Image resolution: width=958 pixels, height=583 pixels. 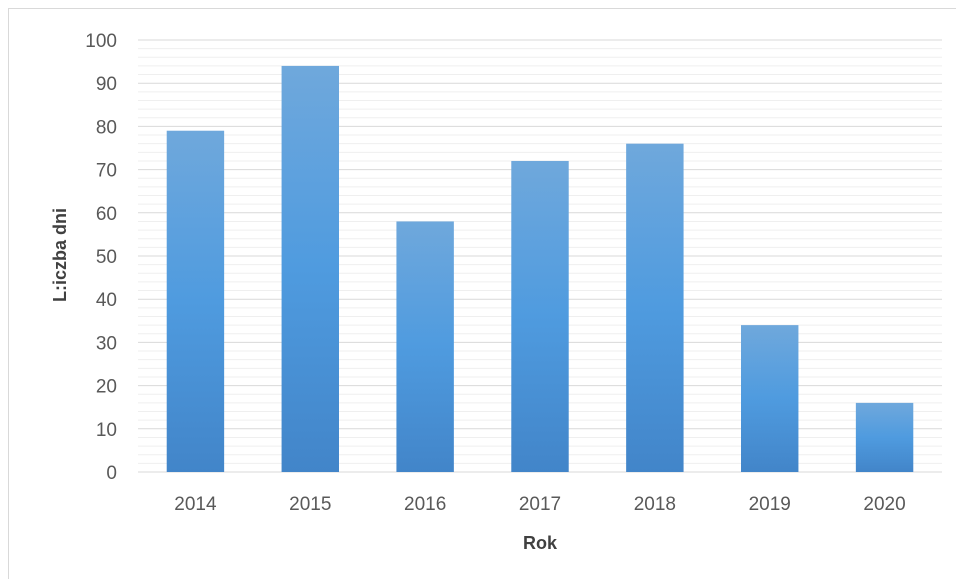 I want to click on y-tick-label: 40, so click(x=106, y=300).